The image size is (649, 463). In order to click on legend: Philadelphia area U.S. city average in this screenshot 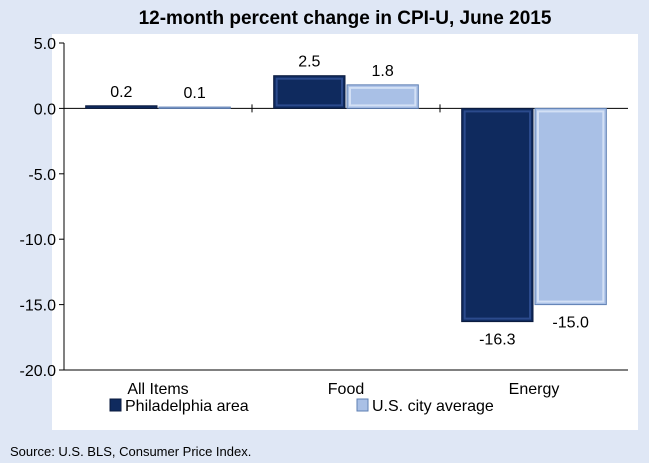, I will do `click(301, 406)`.